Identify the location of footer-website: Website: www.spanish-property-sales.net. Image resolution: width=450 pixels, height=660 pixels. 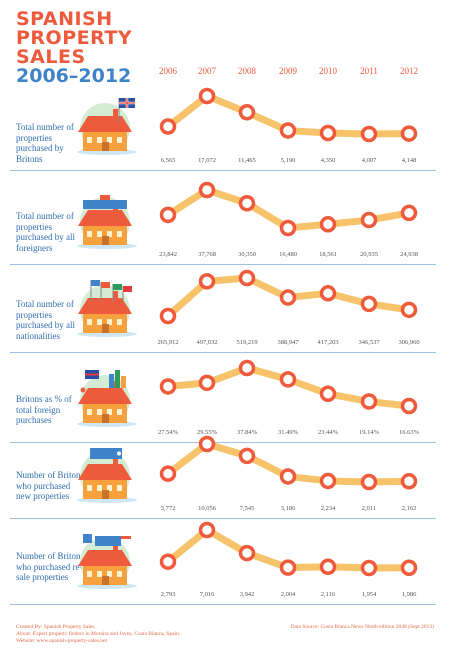
(61, 641).